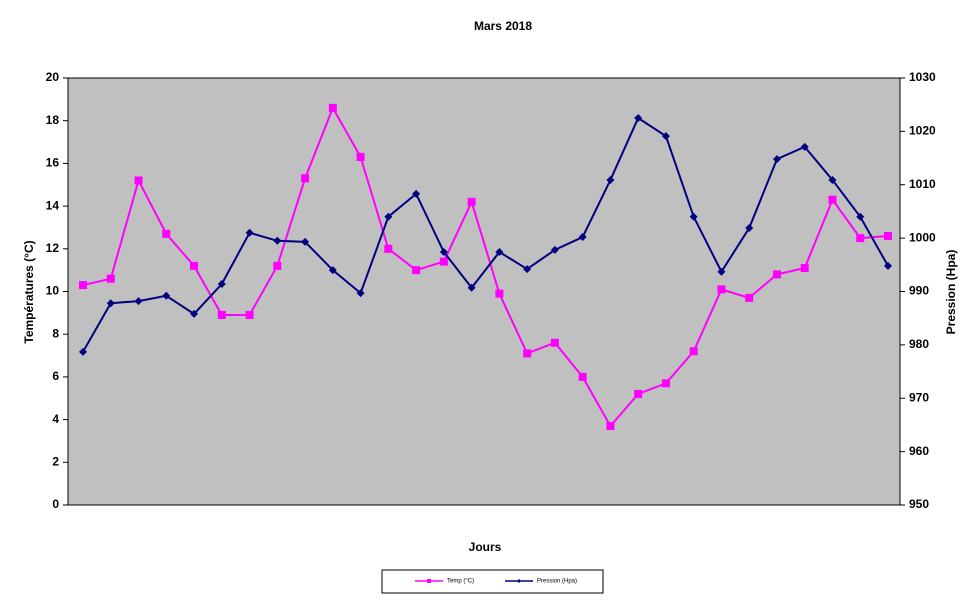 The image size is (970, 603). I want to click on y2-tick-label: 970, so click(919, 397).